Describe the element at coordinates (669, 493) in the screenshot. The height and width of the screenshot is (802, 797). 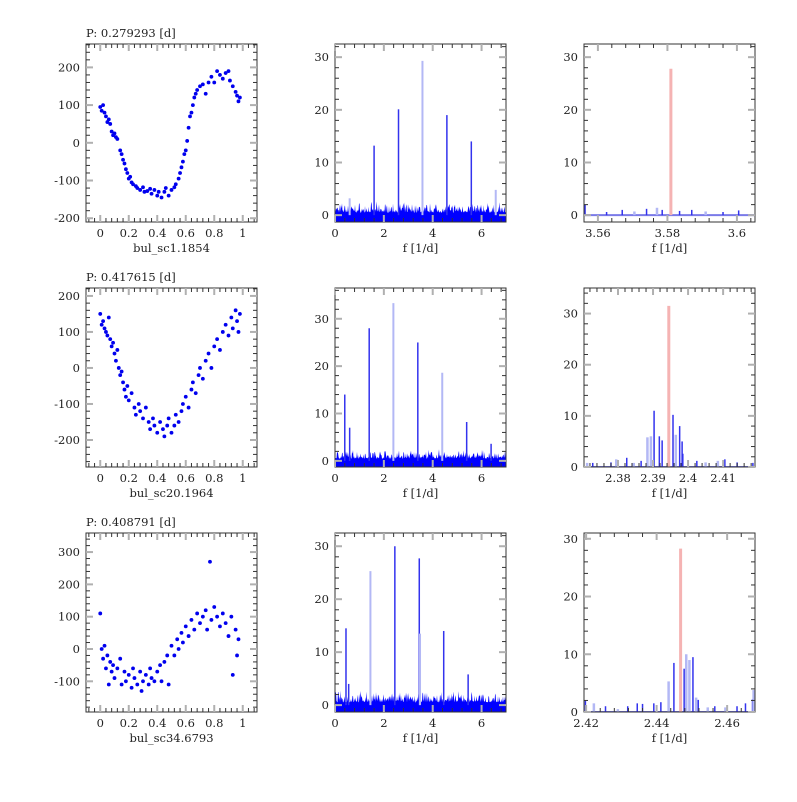
I see `x-axis-label: f [1/d]` at that location.